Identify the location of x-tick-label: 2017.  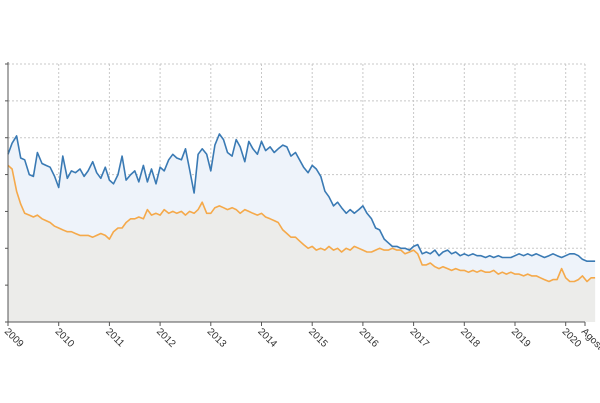
(419, 338).